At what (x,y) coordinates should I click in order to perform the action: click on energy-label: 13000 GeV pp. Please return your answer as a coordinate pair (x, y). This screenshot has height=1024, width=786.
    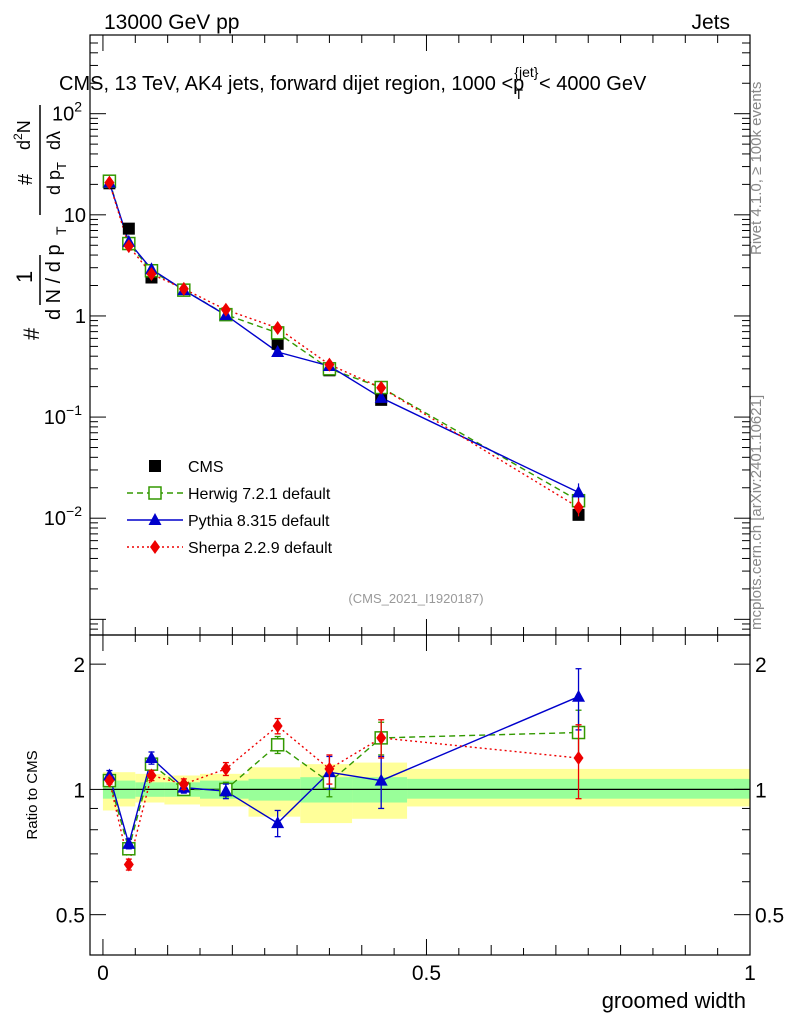
    Looking at the image, I should click on (171, 22).